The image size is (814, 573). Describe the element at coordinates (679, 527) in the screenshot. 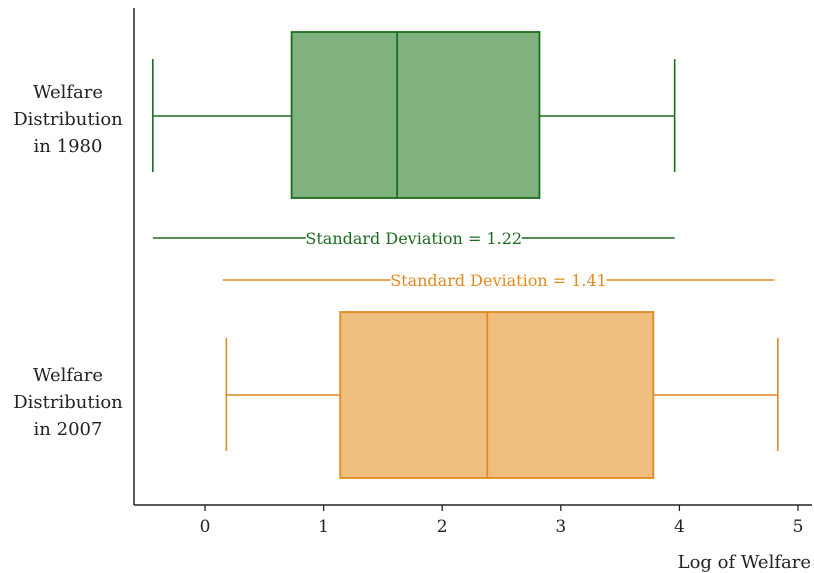

I see `x-tick-label: 4` at that location.